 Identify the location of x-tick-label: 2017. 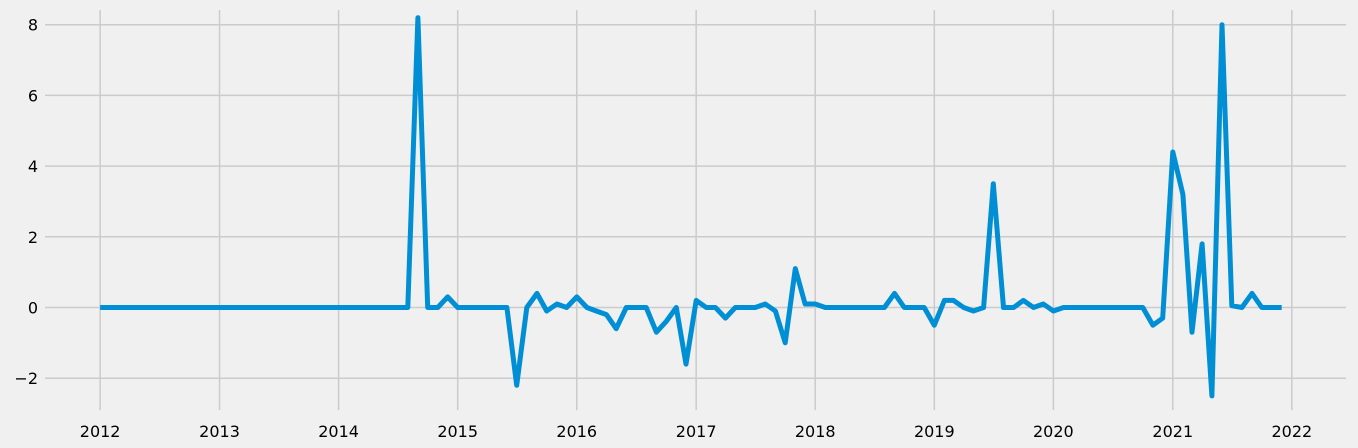
(696, 431).